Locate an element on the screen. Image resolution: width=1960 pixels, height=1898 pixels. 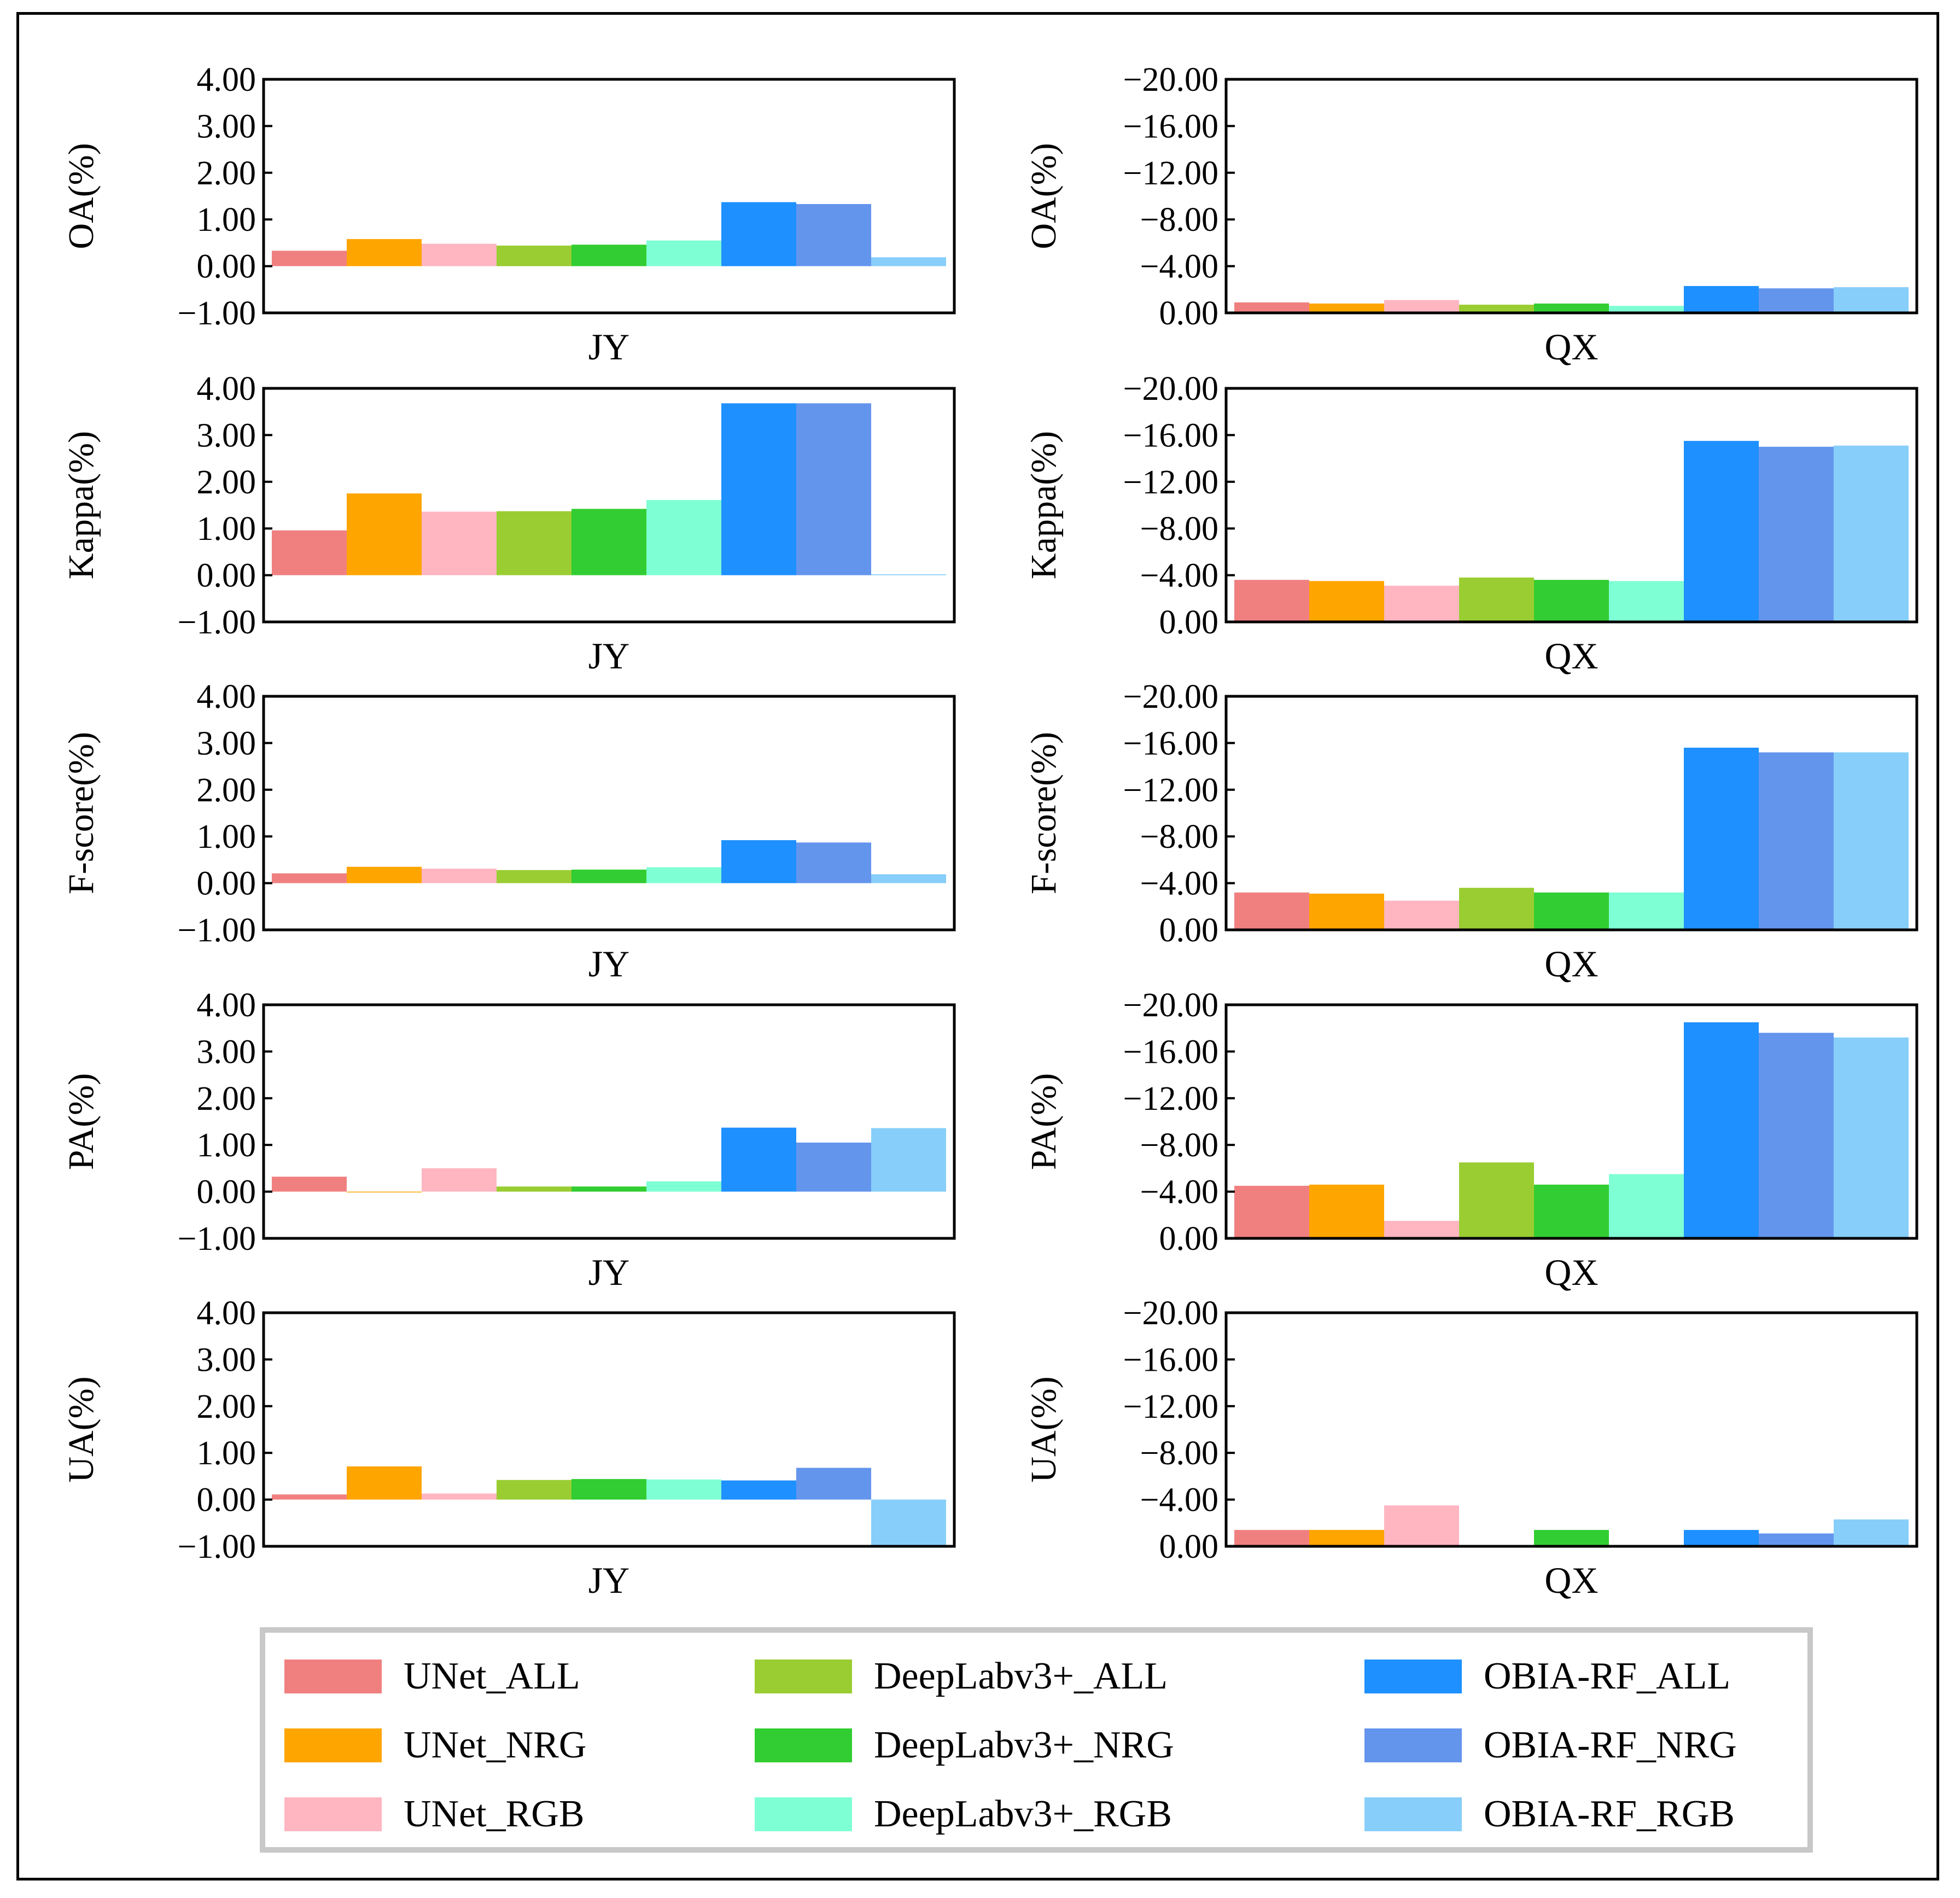
legend-swatch-deeplab-rgb is located at coordinates (803, 1814).